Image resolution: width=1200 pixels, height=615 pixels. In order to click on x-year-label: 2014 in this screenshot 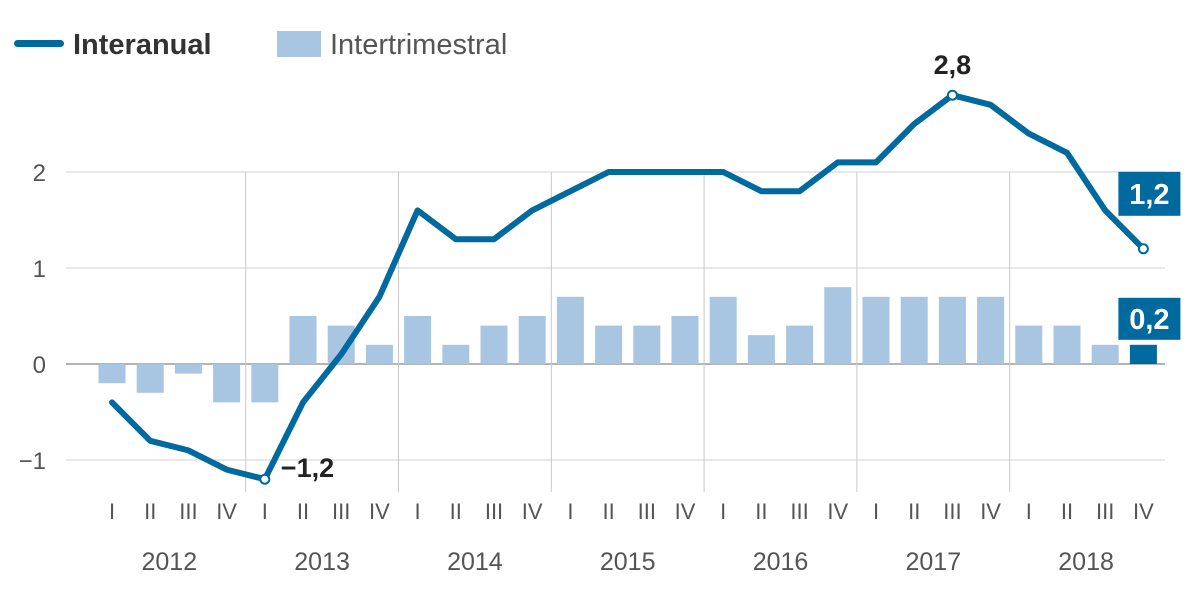, I will do `click(475, 562)`.